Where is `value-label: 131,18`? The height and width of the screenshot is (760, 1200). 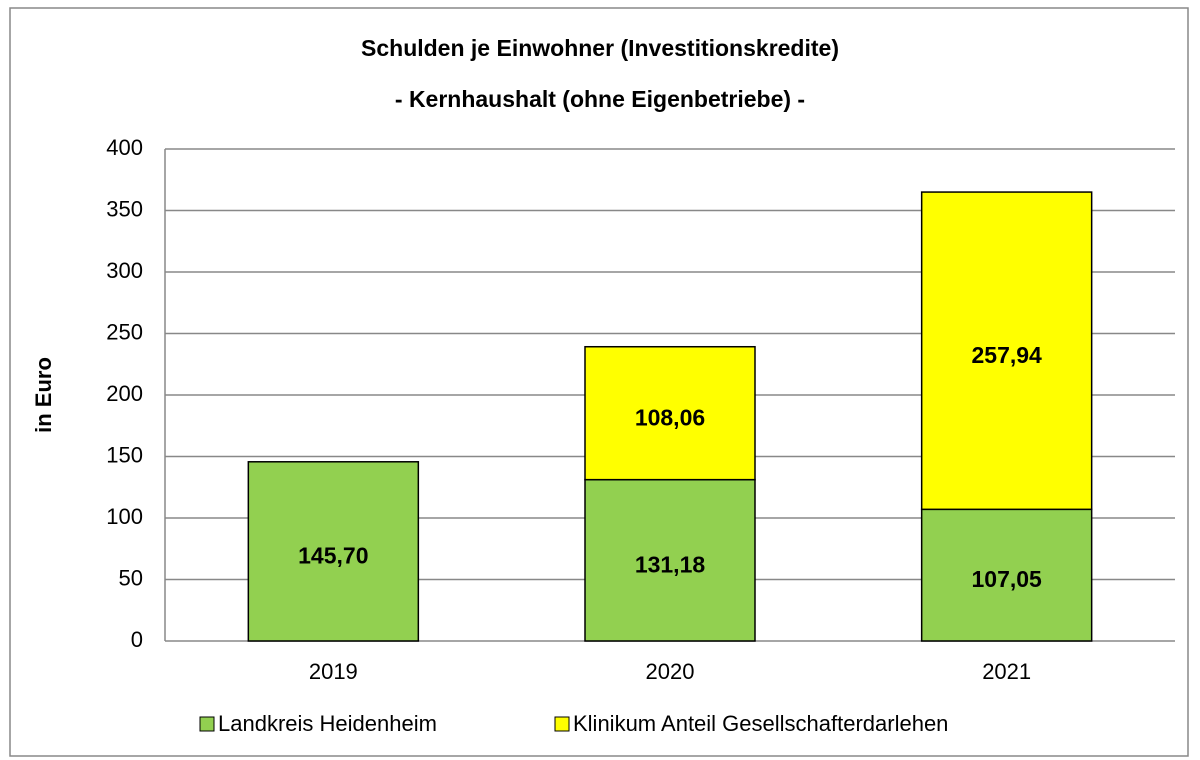
value-label: 131,18 is located at coordinates (670, 564).